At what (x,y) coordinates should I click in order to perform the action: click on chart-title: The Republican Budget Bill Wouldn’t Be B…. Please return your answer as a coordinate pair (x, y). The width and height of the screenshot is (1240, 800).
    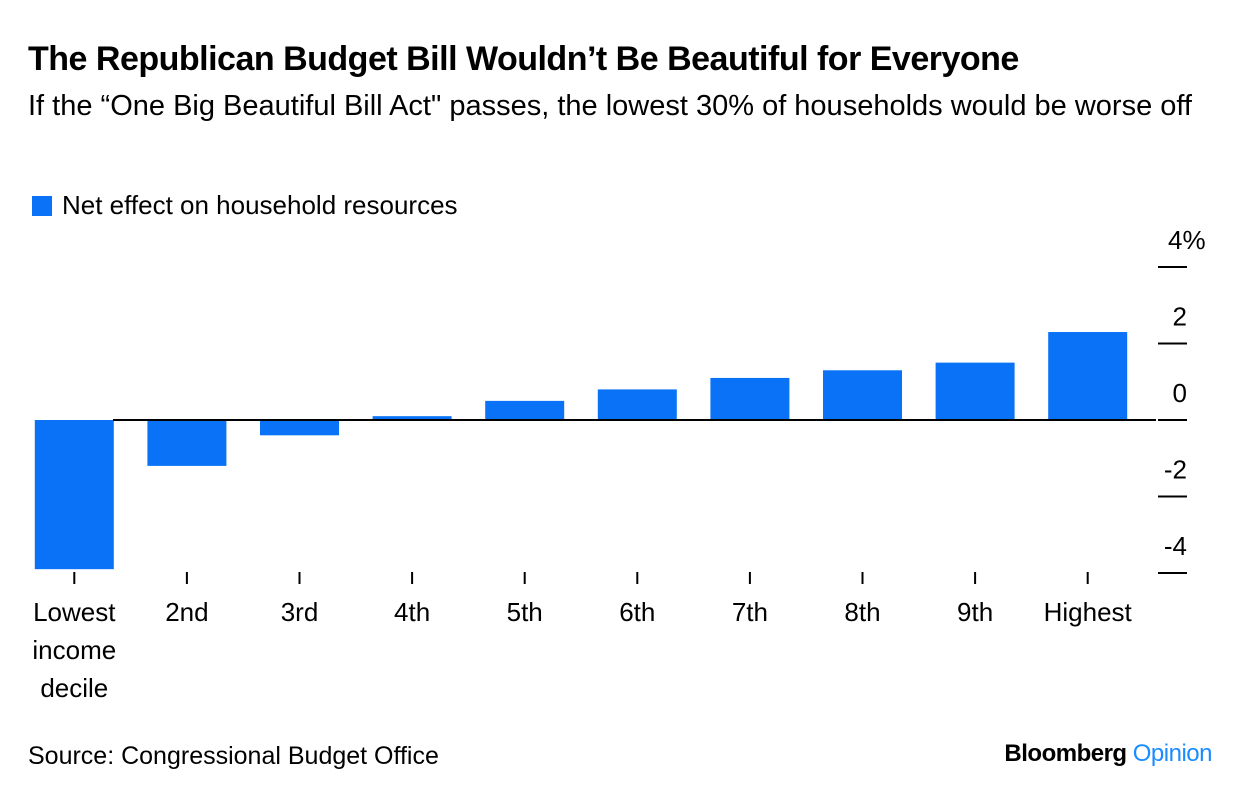
    Looking at the image, I should click on (523, 59).